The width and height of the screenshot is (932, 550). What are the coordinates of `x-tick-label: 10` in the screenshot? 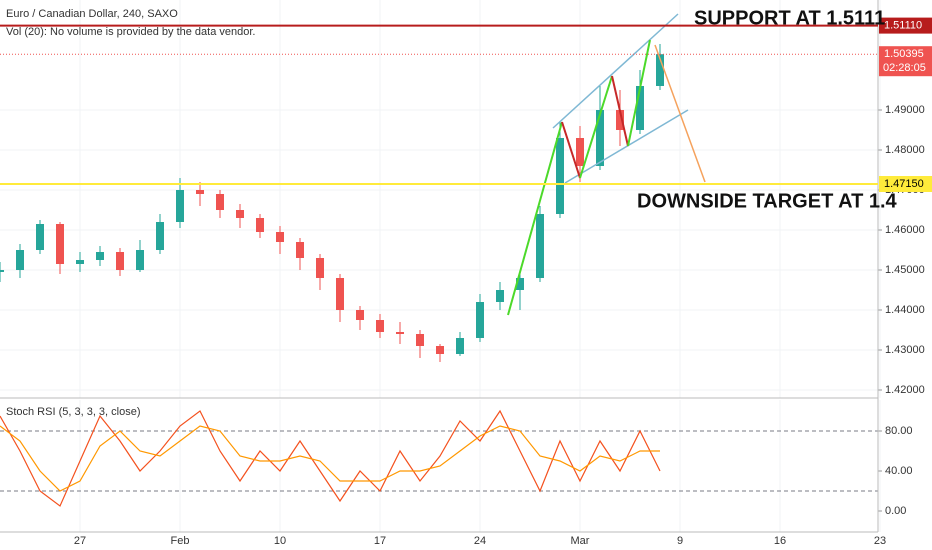 It's located at (280, 541).